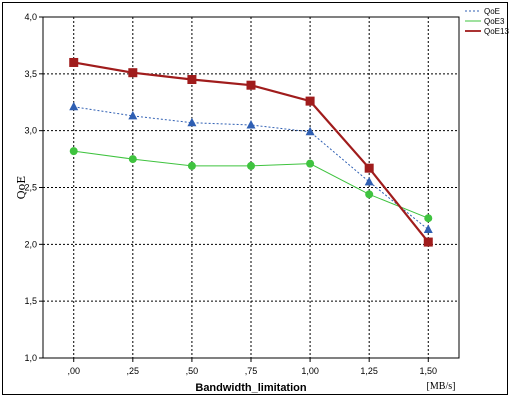  I want to click on y-tick-label: 2,0, so click(30, 244).